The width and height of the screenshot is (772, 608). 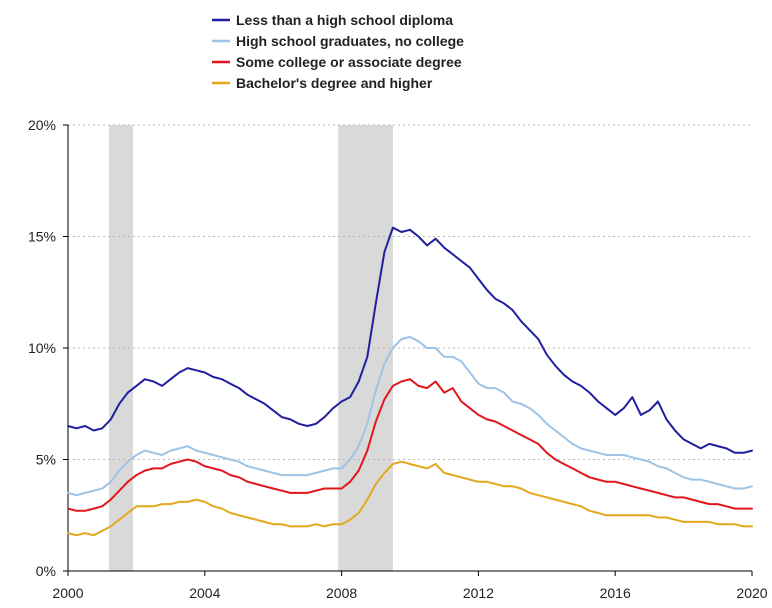 What do you see at coordinates (615, 593) in the screenshot?
I see `x-tick-label-4: 2016` at bounding box center [615, 593].